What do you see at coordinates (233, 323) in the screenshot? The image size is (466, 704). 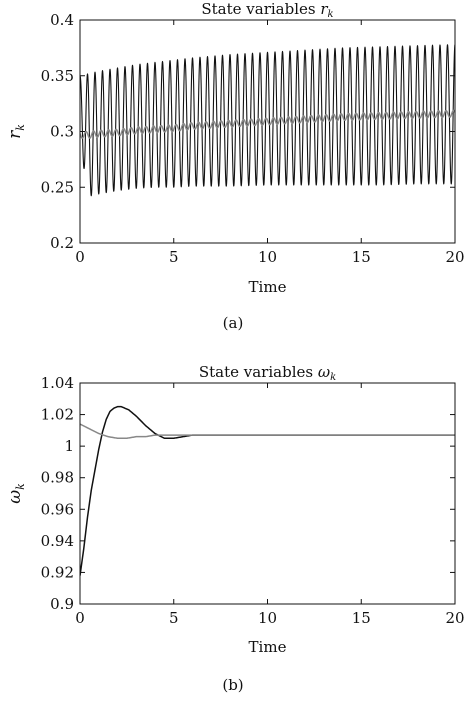 I see `figure-caption: (a)` at bounding box center [233, 323].